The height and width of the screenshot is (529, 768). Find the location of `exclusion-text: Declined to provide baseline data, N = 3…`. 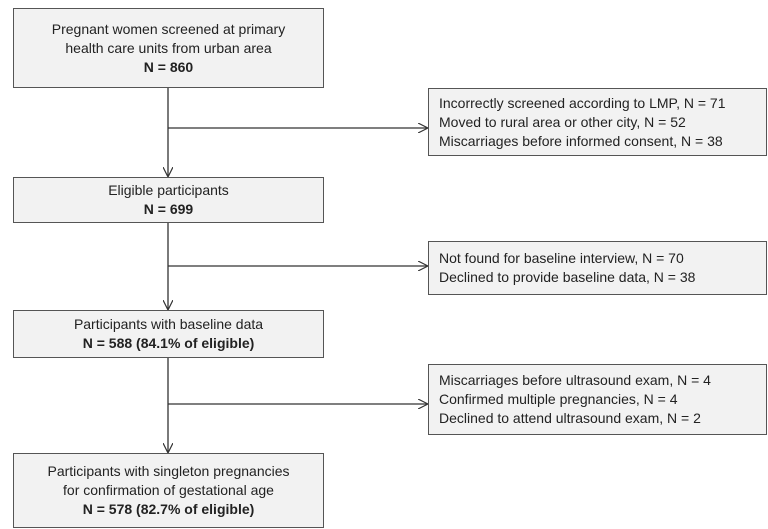

exclusion-text: Declined to provide baseline data, N = 3… is located at coordinates (567, 277).